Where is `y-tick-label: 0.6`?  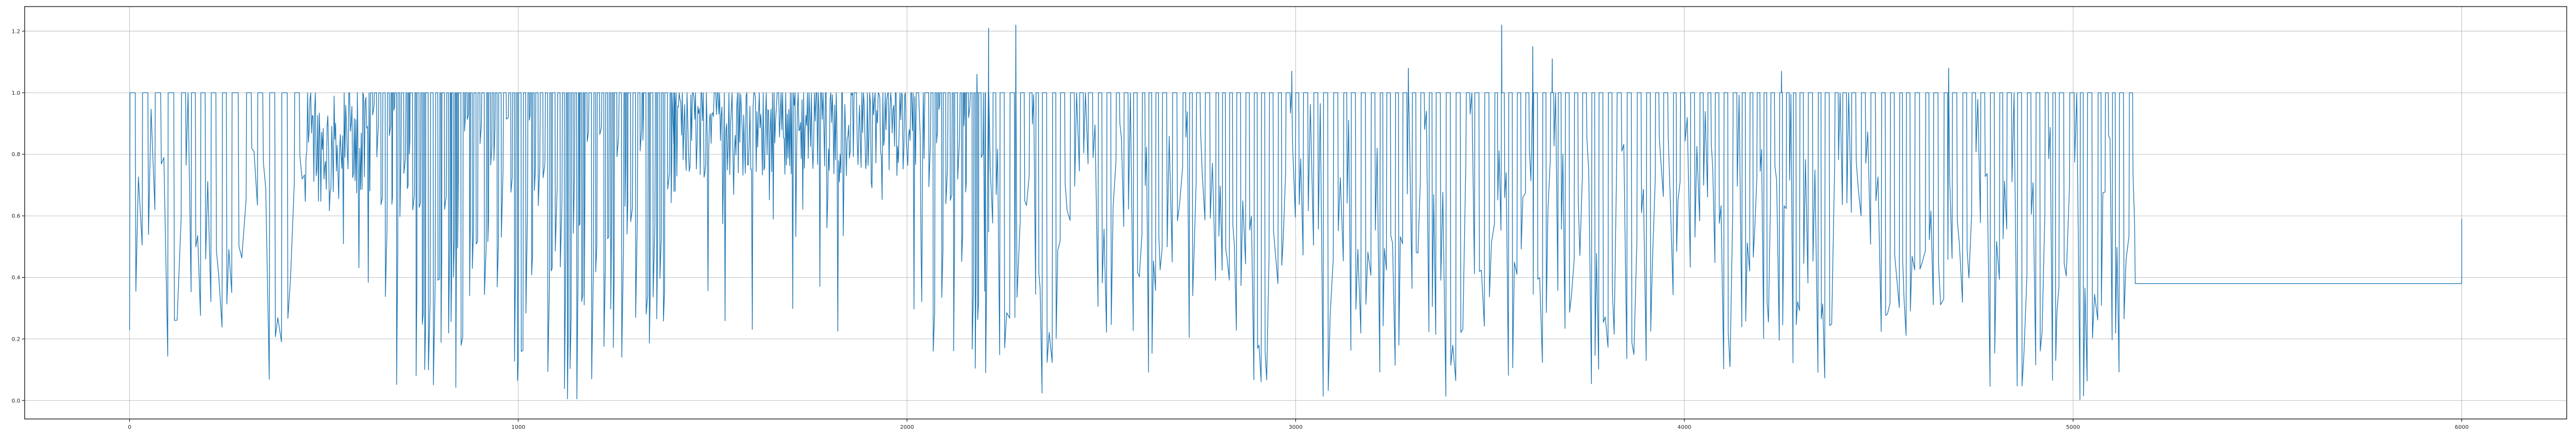 y-tick-label: 0.6 is located at coordinates (16, 217).